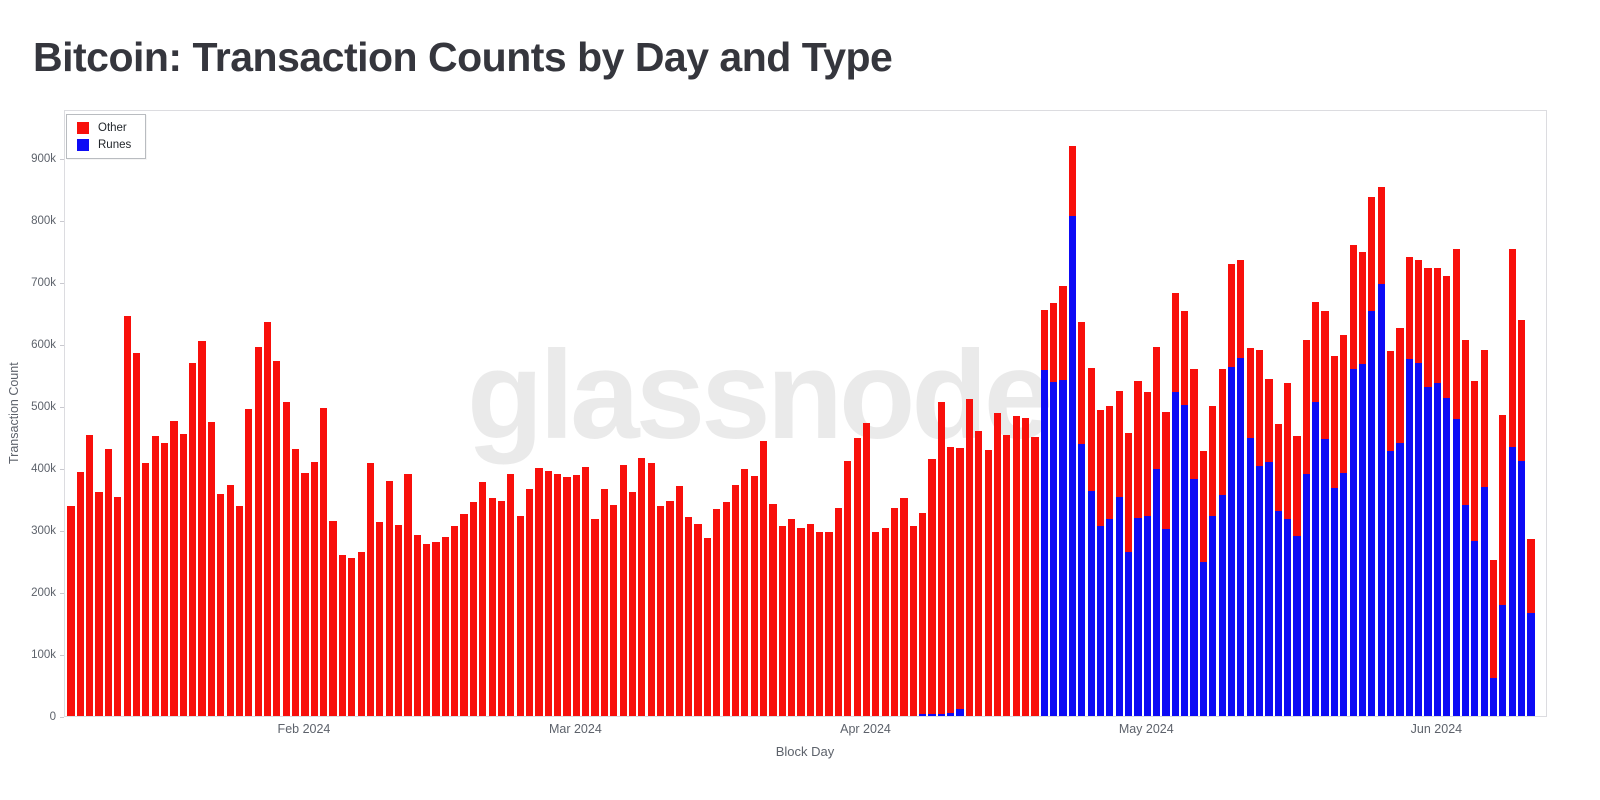  Describe the element at coordinates (104, 145) in the screenshot. I see `legend-item-runes: Runes` at that location.